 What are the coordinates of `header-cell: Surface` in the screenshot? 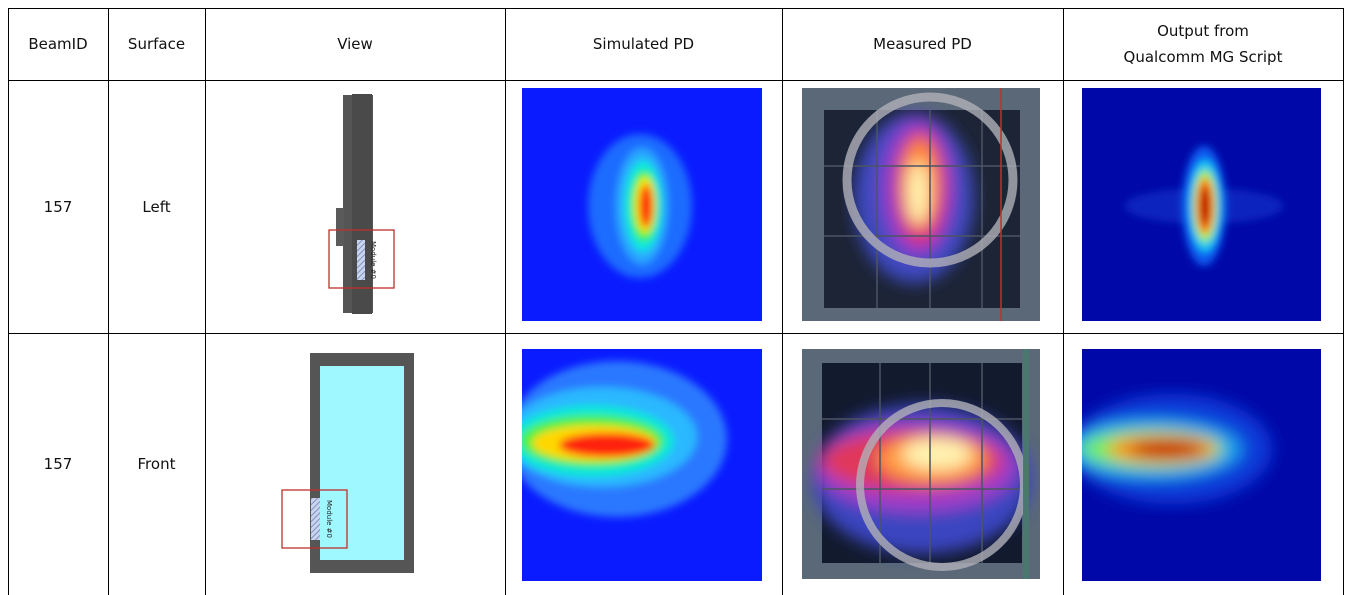 It's located at (156, 44).